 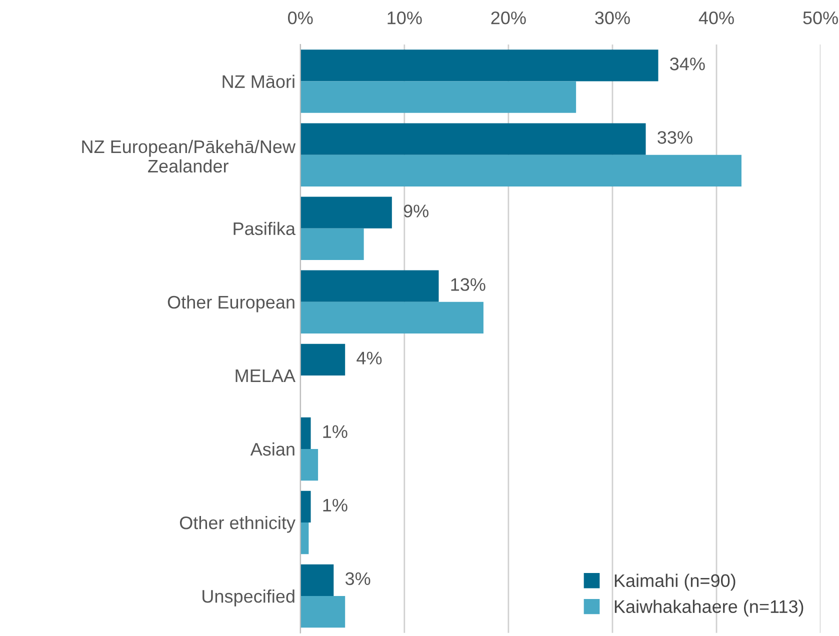 I want to click on data-label: 34%, so click(x=687, y=64).